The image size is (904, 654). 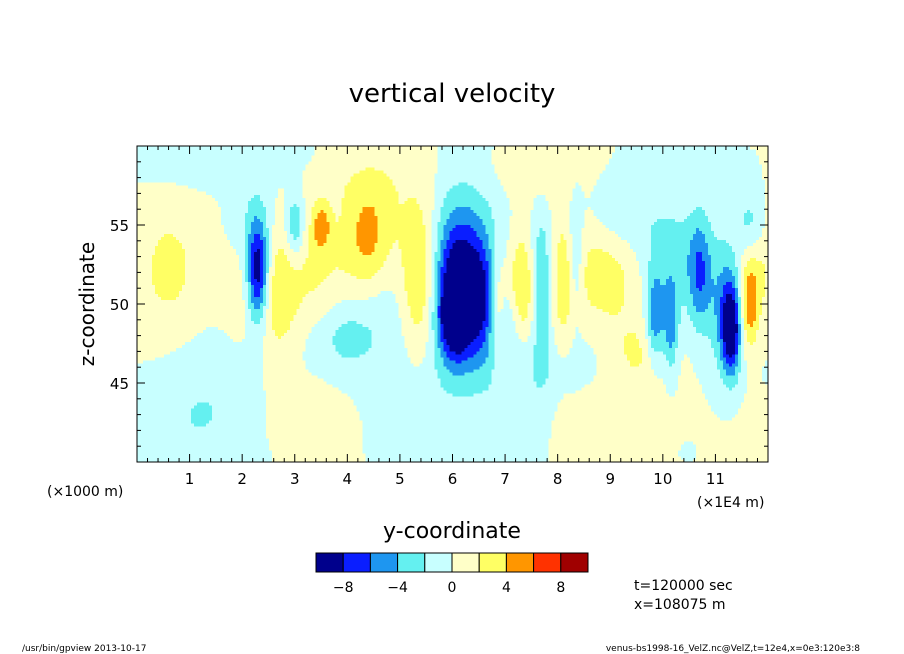 I want to click on heatmap-cell-2018, so click(x=211, y=250).